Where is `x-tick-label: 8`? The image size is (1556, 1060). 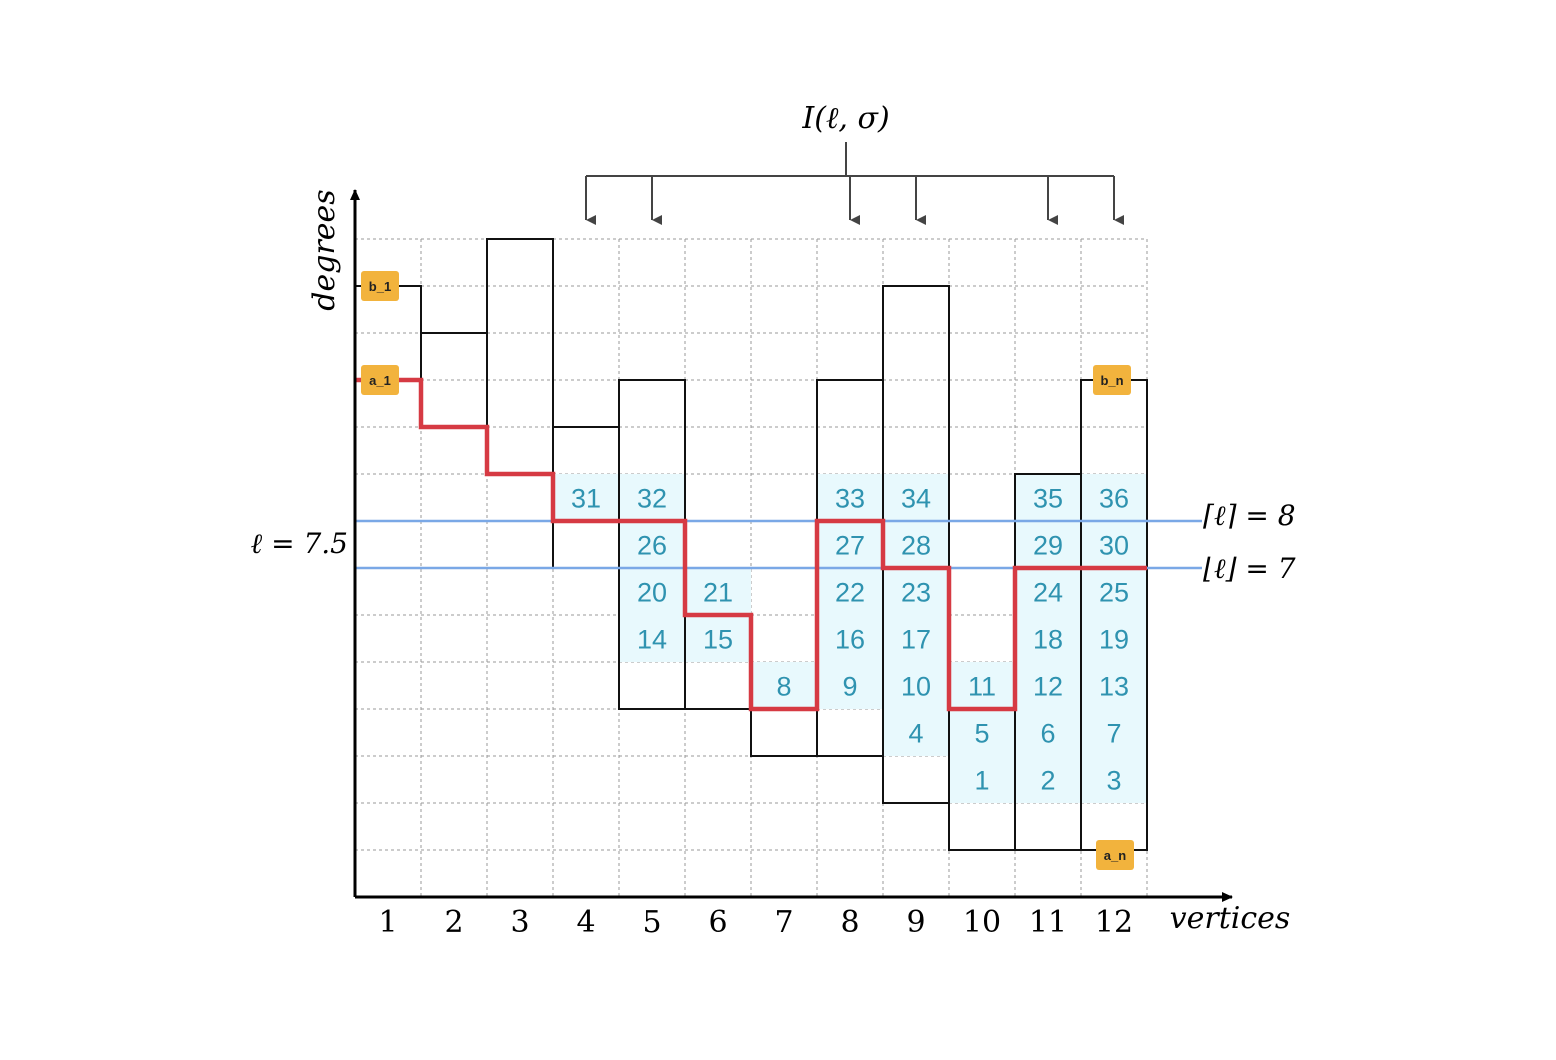 x-tick-label: 8 is located at coordinates (849, 922).